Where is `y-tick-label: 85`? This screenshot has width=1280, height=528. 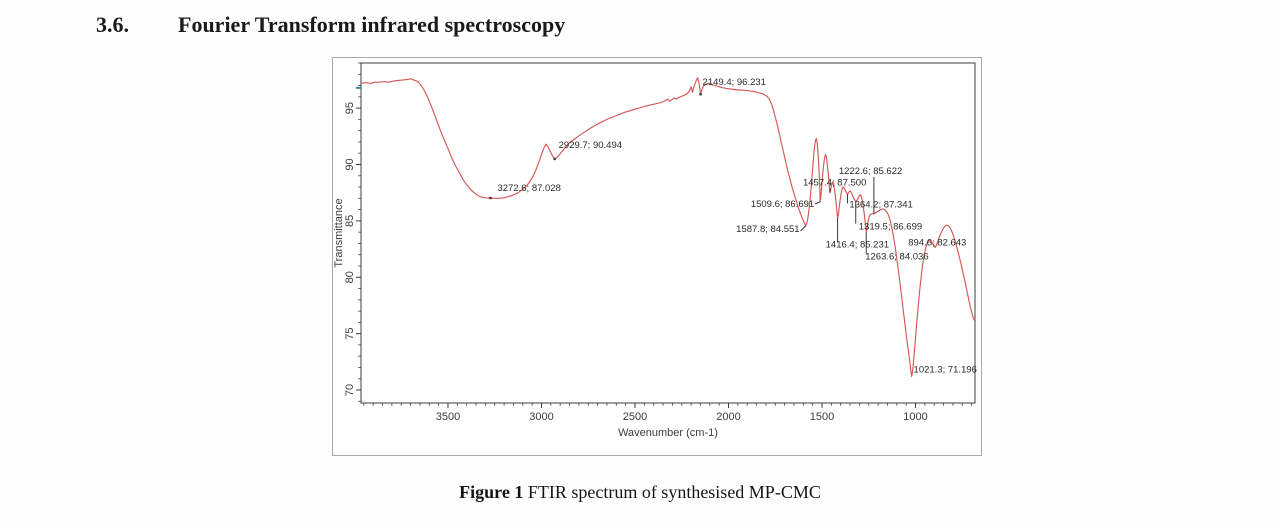
y-tick-label: 85 is located at coordinates (350, 221).